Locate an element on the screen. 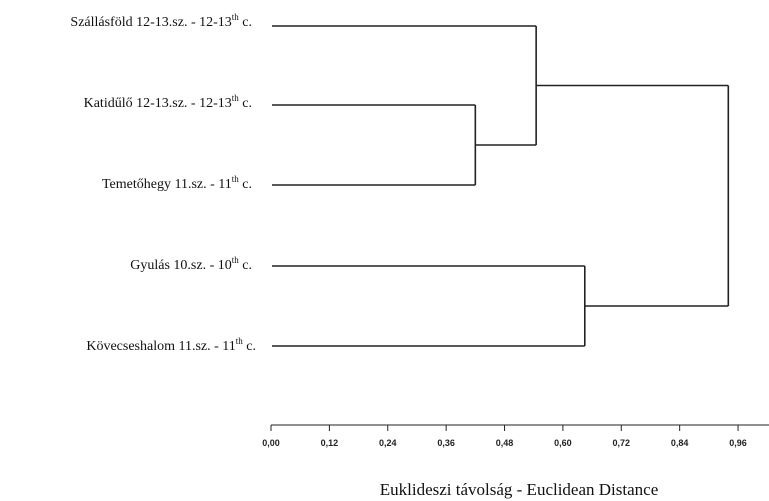 The width and height of the screenshot is (769, 501). x-axis: 0,00 0,12 0,24 0,36 0,48 0,60 0,72 0,84 0,96 is located at coordinates (515, 436).